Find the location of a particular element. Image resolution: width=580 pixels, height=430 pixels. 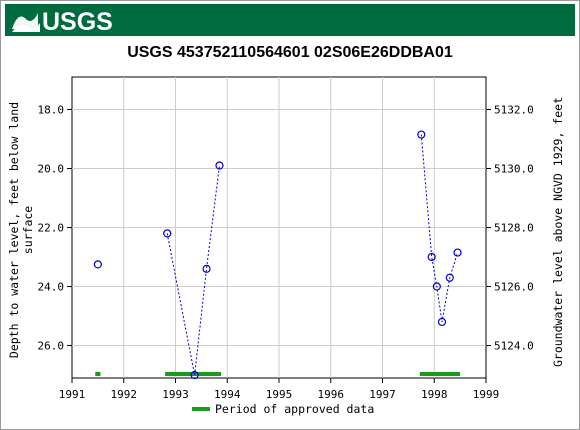

y-tick-label-left: 18.0 is located at coordinates (51, 109).